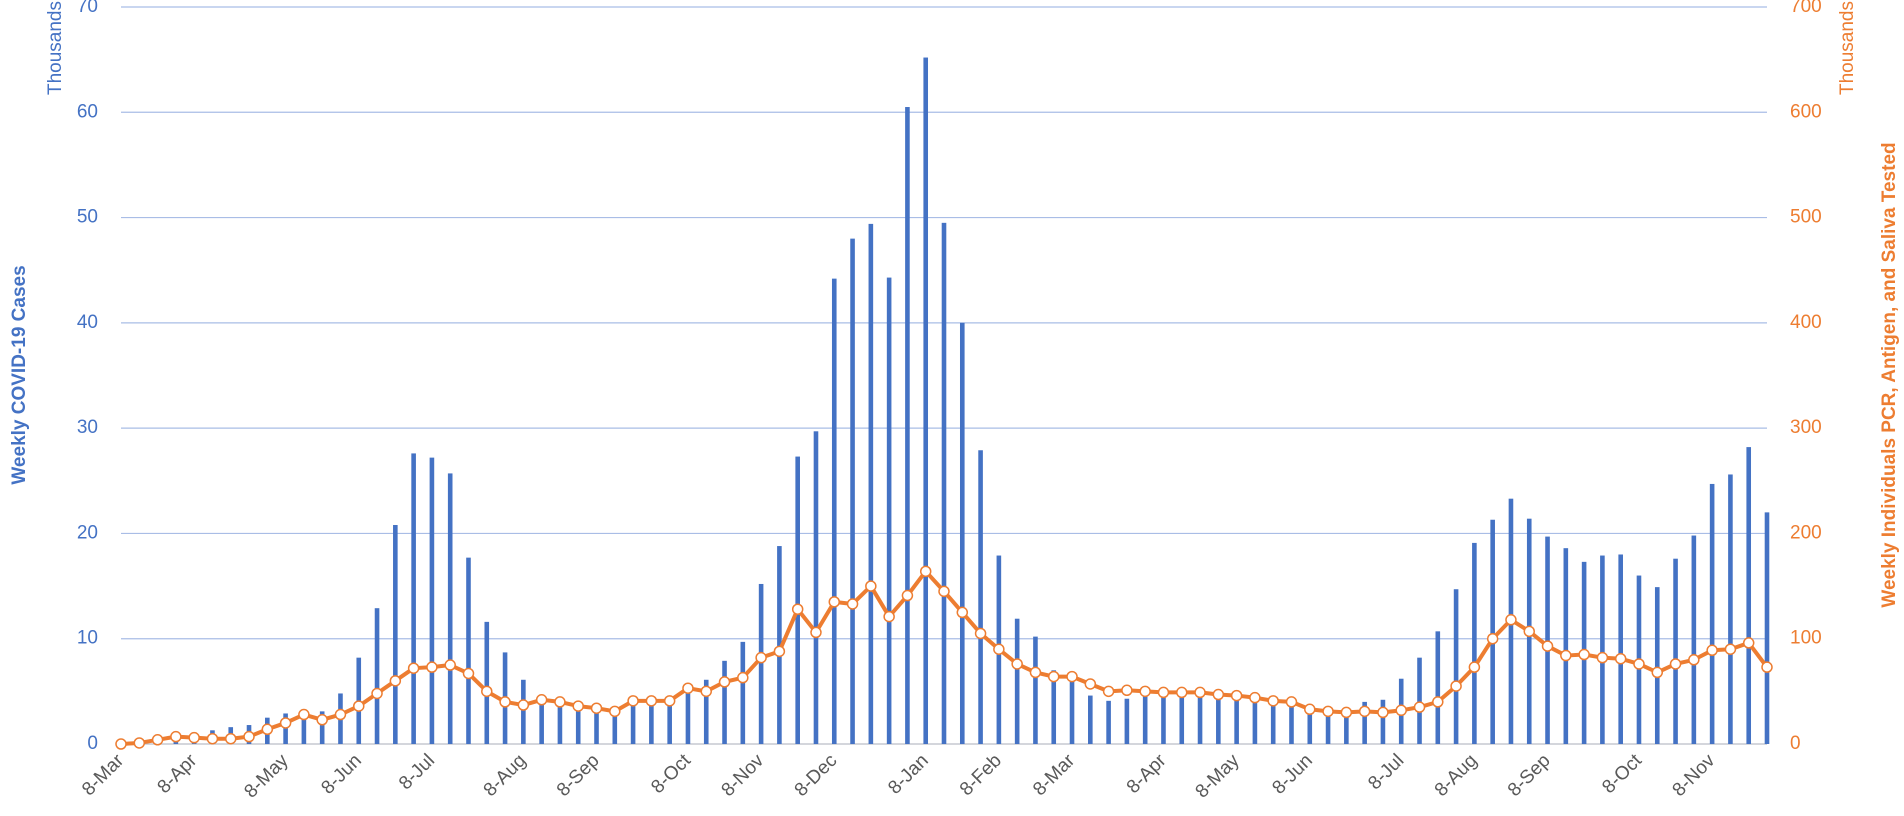  I want to click on x-tick-label: 8-Jul, so click(1386, 772).